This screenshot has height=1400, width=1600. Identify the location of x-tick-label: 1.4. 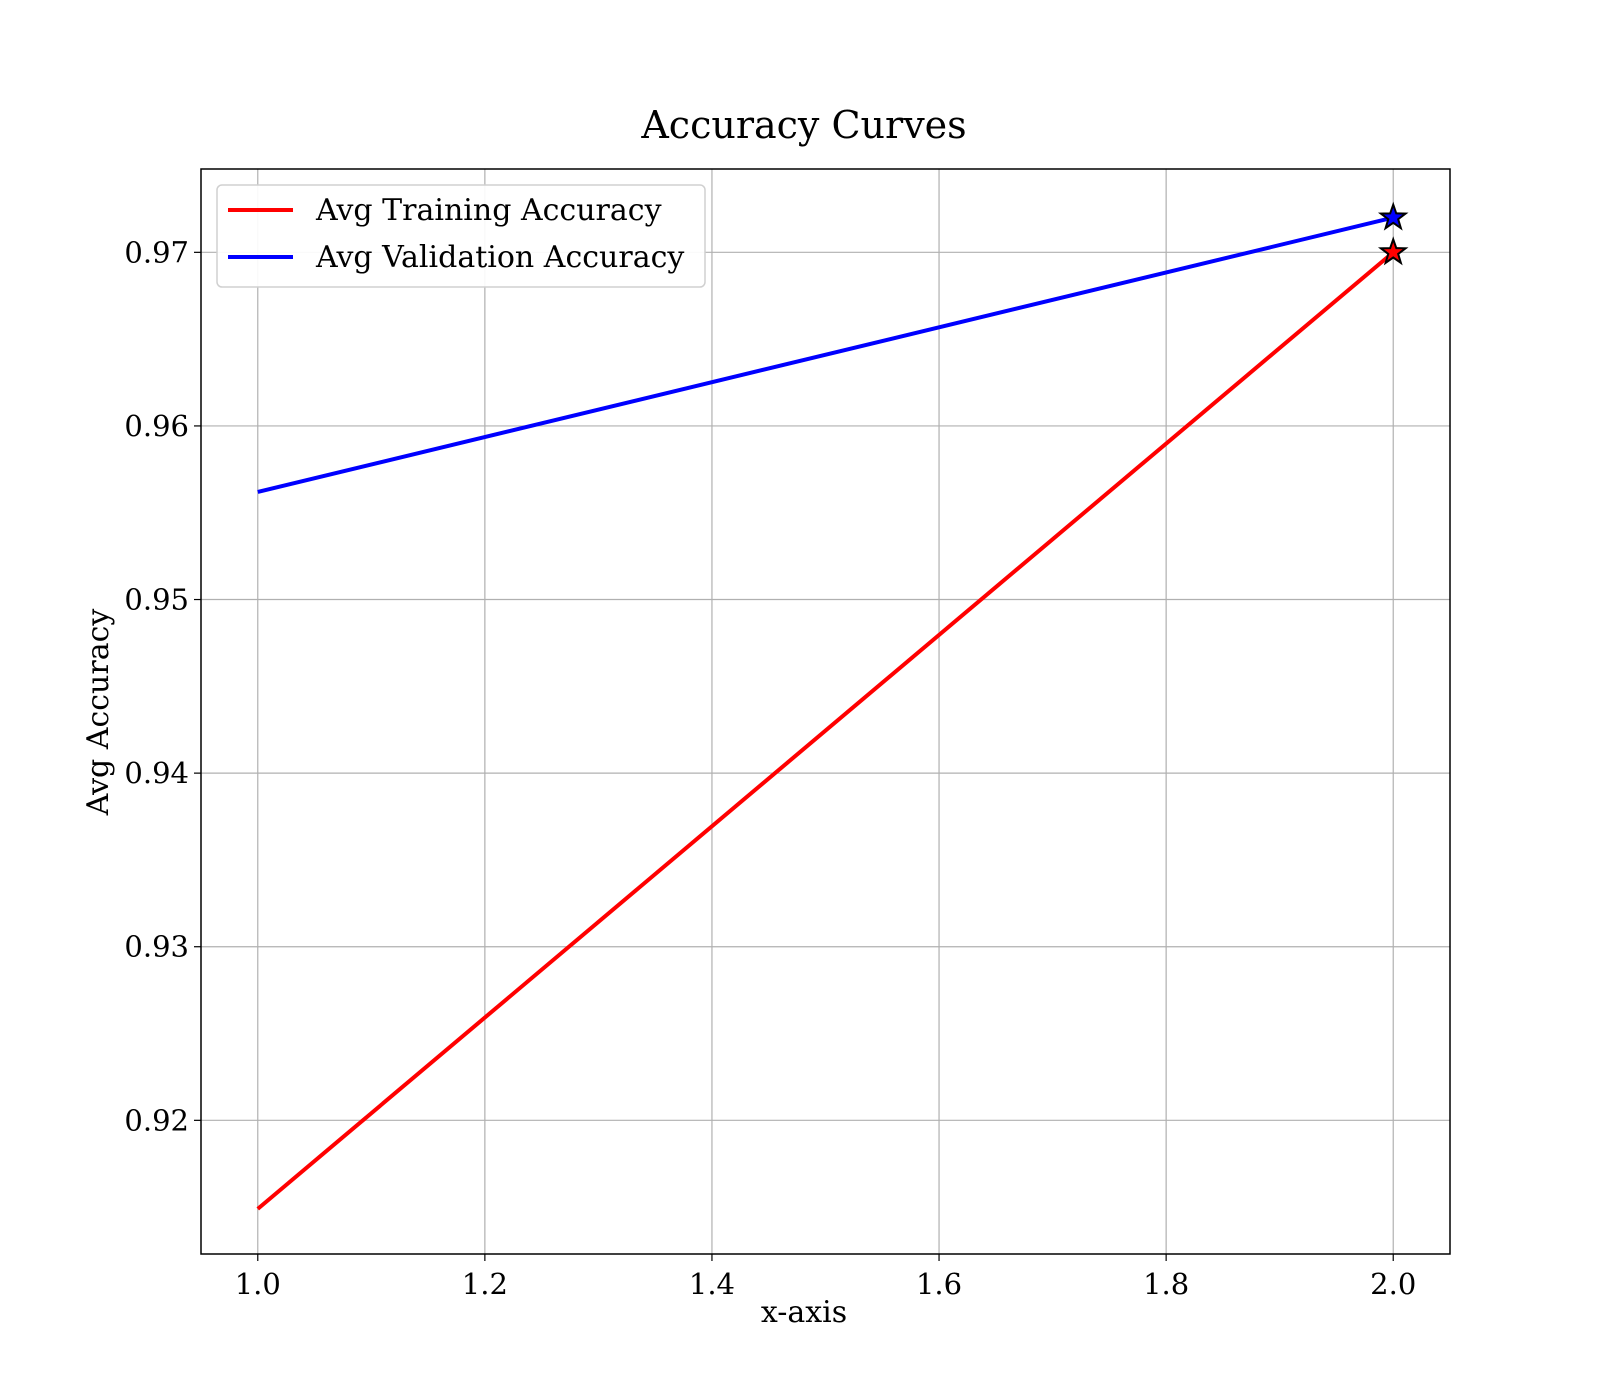
(712, 1284).